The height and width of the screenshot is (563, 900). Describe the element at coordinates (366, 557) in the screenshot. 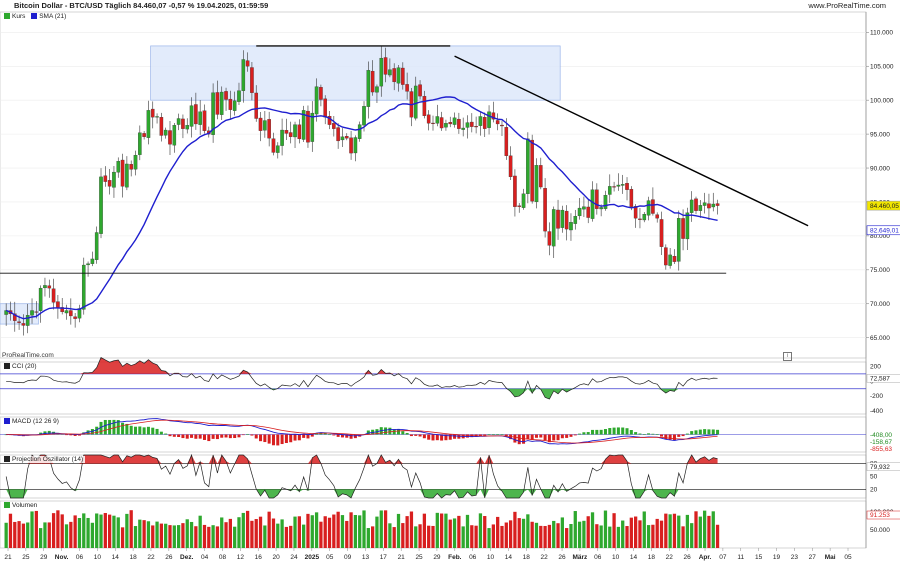

I see `x-tick-label: 13` at that location.